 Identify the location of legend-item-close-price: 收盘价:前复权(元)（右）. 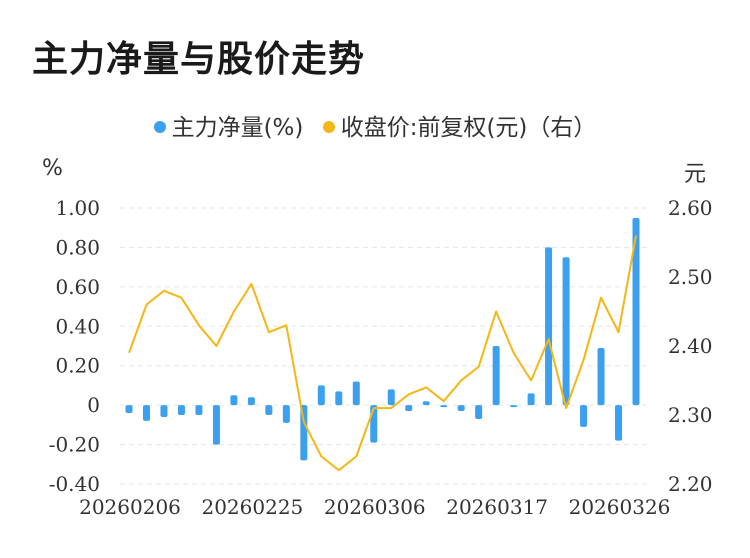
(459, 125).